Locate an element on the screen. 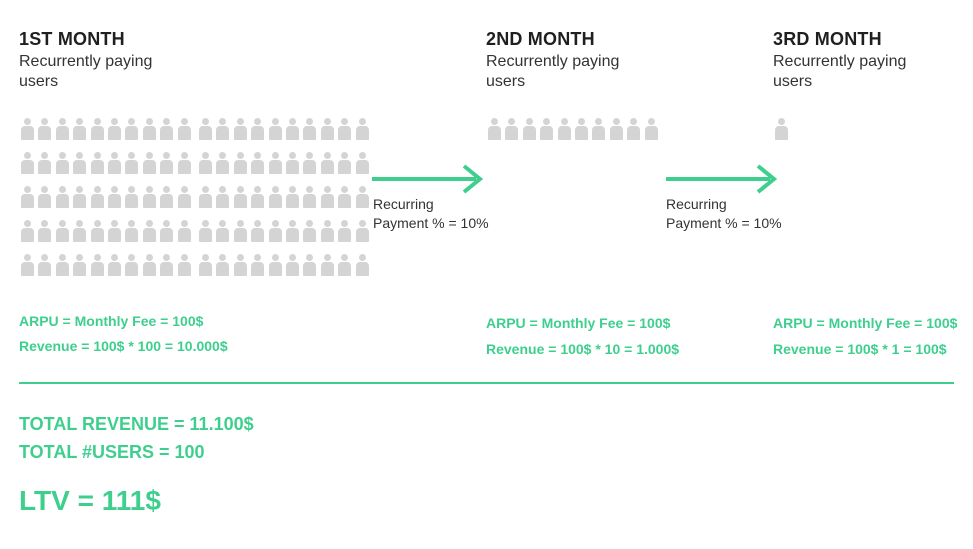 This screenshot has width=973, height=549. ltv-value: LTV = 111$ is located at coordinates (90, 500).